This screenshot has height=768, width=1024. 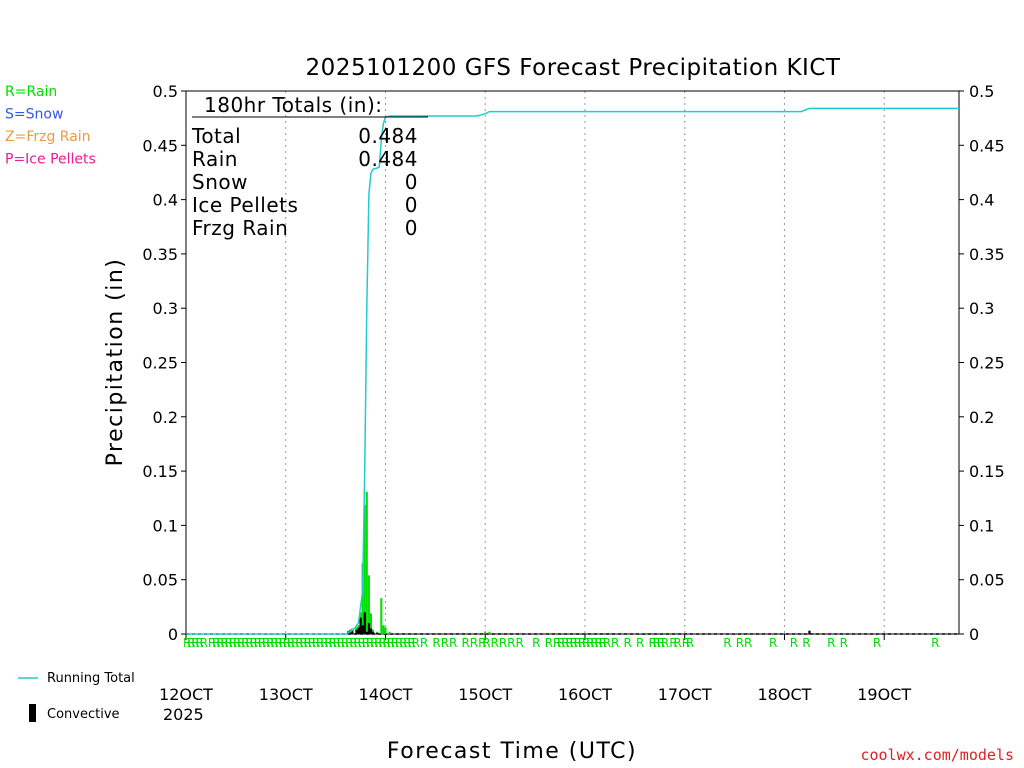 I want to click on precip-type-marker-40: R, so click(x=357, y=643).